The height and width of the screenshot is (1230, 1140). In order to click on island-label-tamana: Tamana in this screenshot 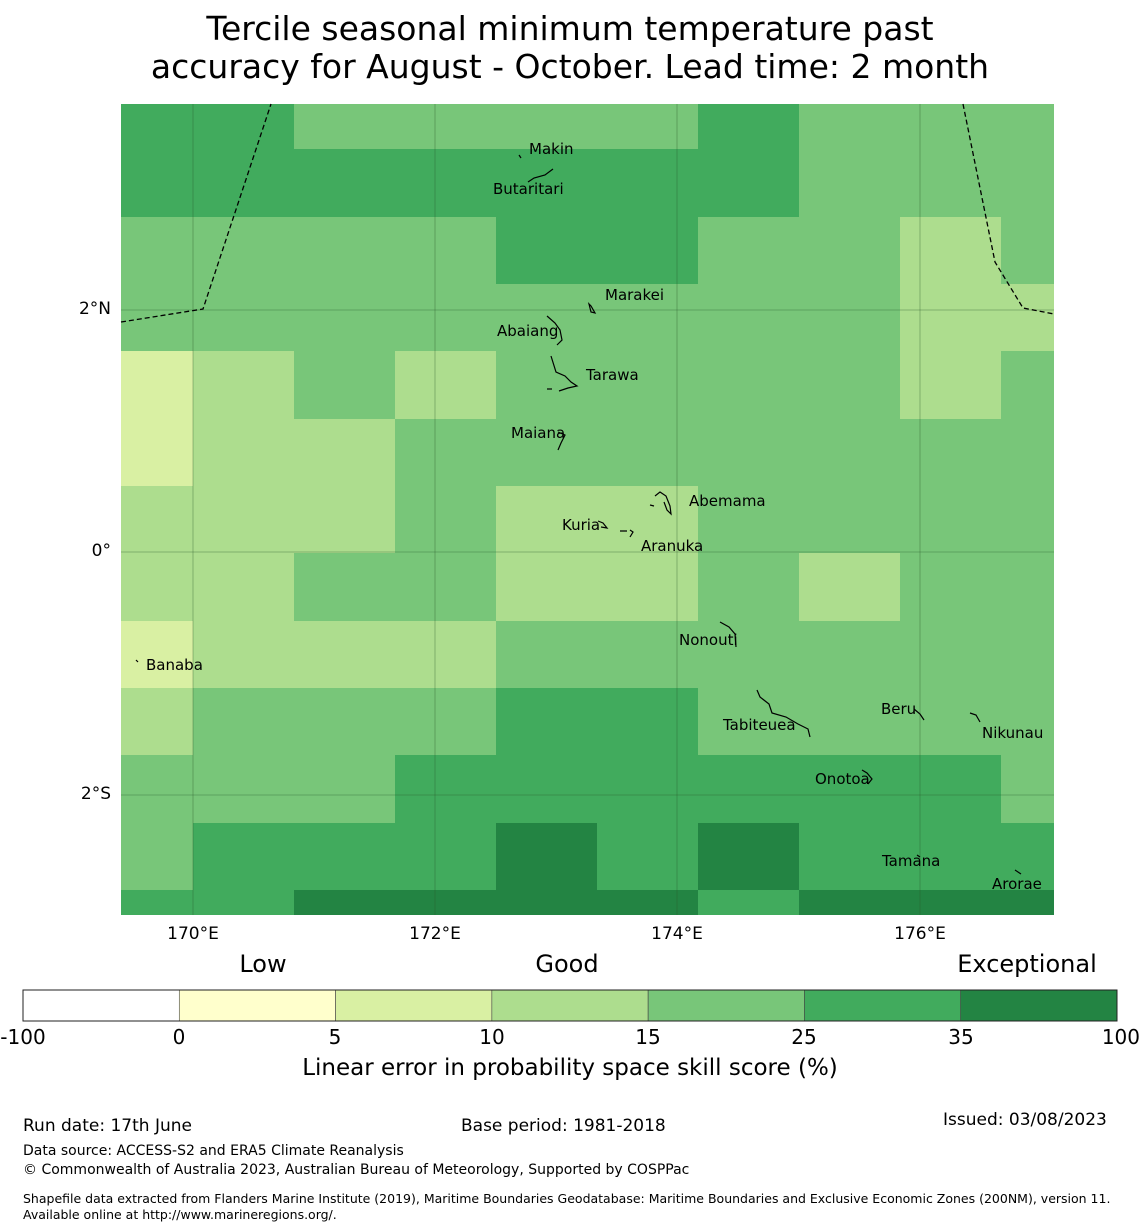, I will do `click(911, 861)`.